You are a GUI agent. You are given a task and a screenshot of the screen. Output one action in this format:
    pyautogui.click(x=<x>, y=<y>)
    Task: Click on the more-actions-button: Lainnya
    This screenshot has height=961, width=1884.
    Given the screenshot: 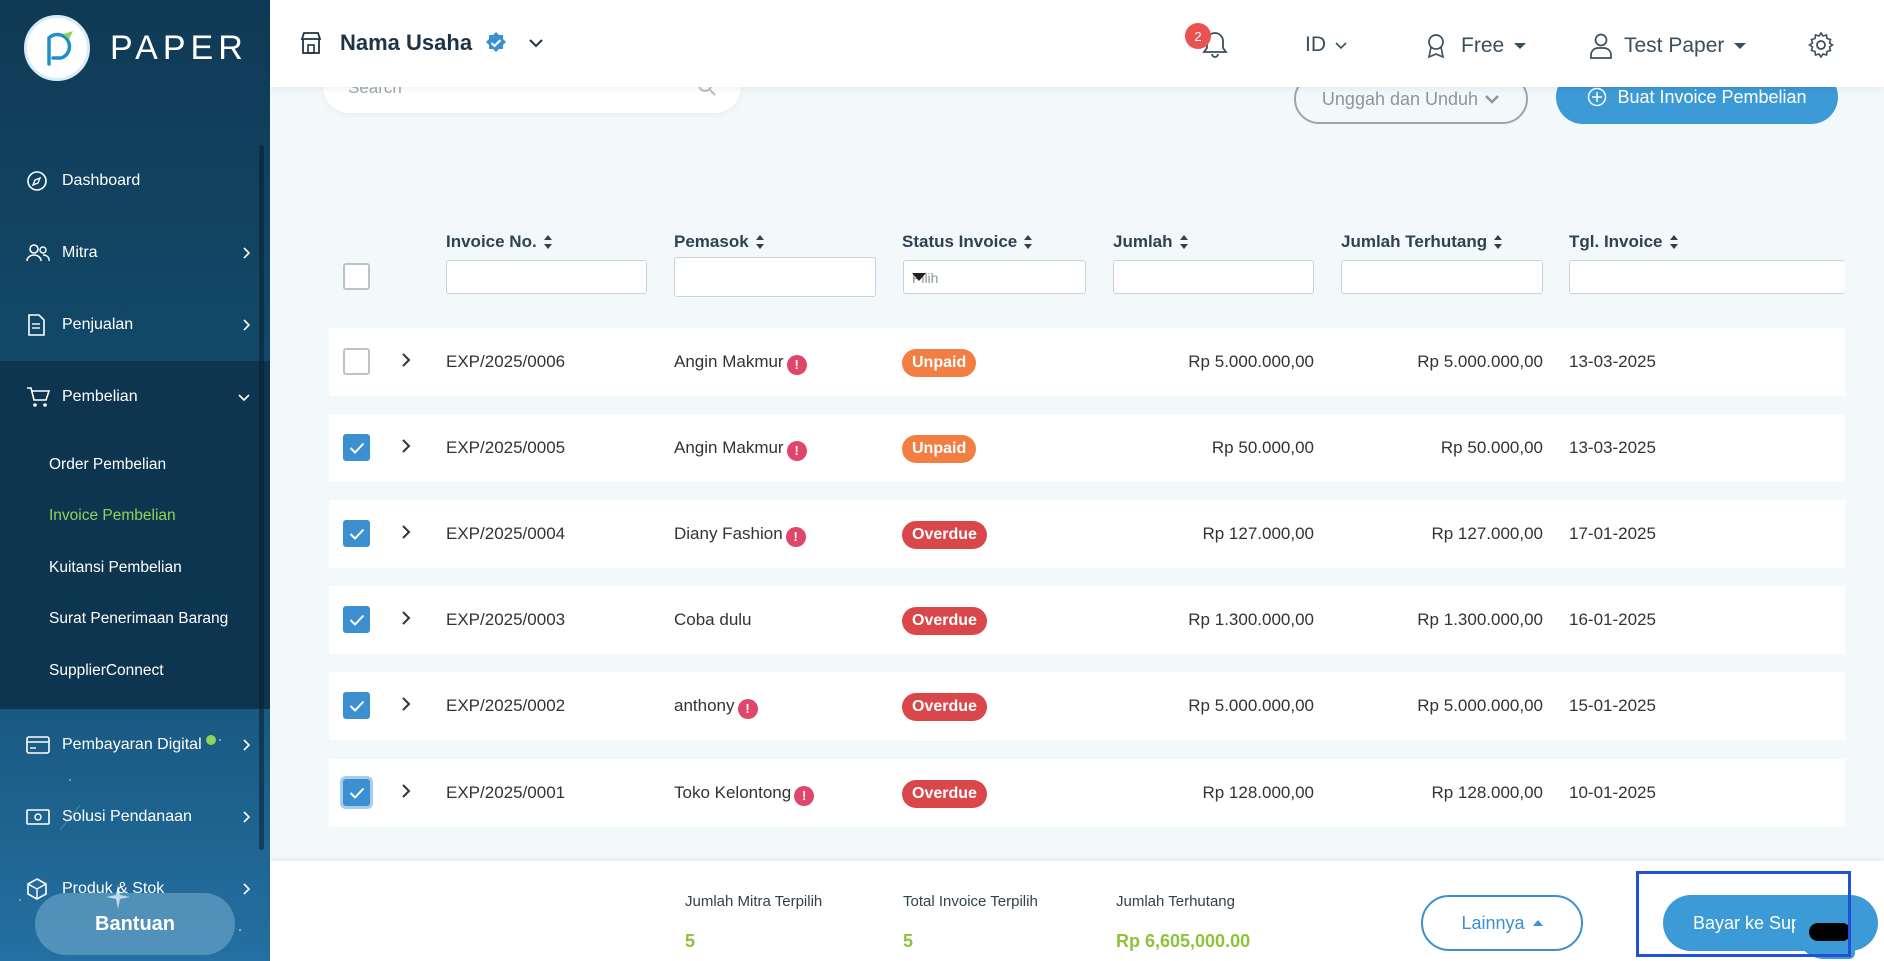 What is the action you would take?
    pyautogui.click(x=1502, y=923)
    